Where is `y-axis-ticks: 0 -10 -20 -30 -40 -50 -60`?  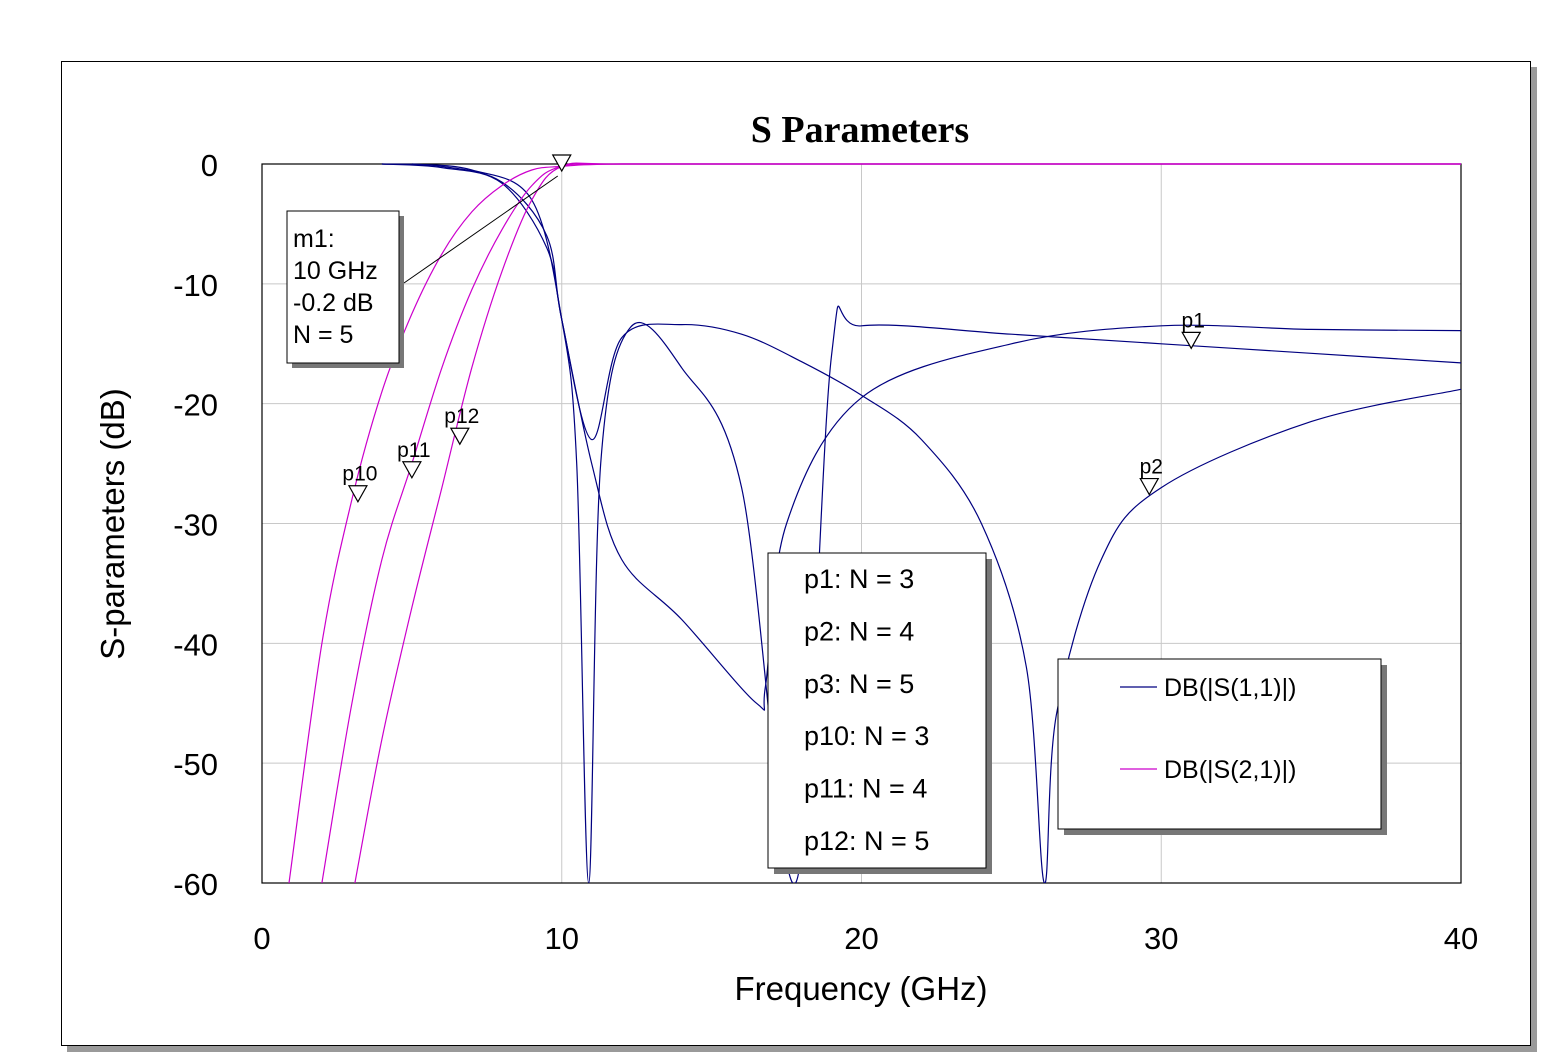 y-axis-ticks: 0 -10 -20 -30 -40 -50 -60 is located at coordinates (195, 525).